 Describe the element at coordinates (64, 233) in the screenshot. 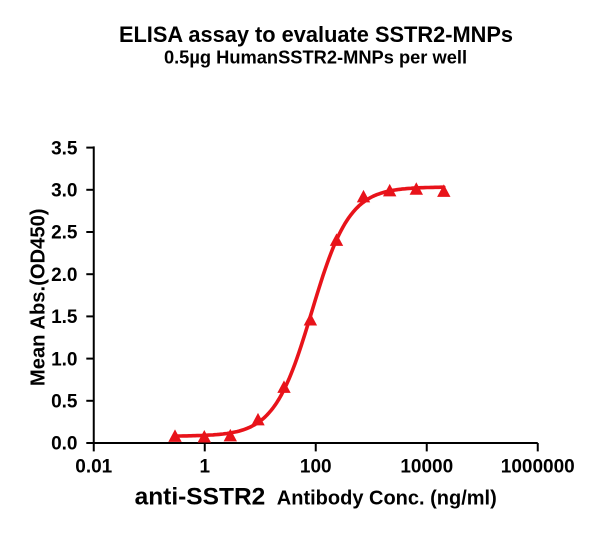

I see `svg-text: 2.5` at that location.